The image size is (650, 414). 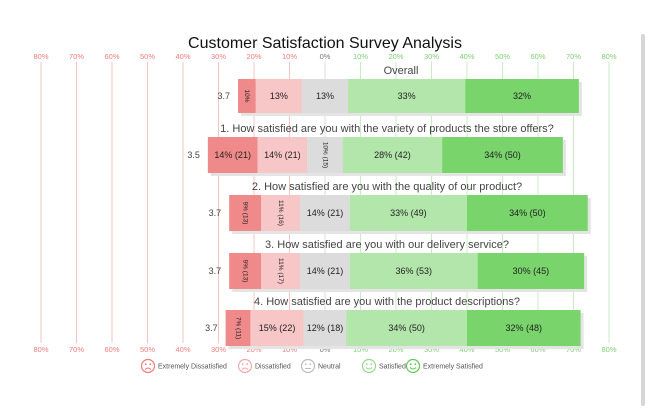 I want to click on x-tick-label-top: 10%, so click(x=360, y=56).